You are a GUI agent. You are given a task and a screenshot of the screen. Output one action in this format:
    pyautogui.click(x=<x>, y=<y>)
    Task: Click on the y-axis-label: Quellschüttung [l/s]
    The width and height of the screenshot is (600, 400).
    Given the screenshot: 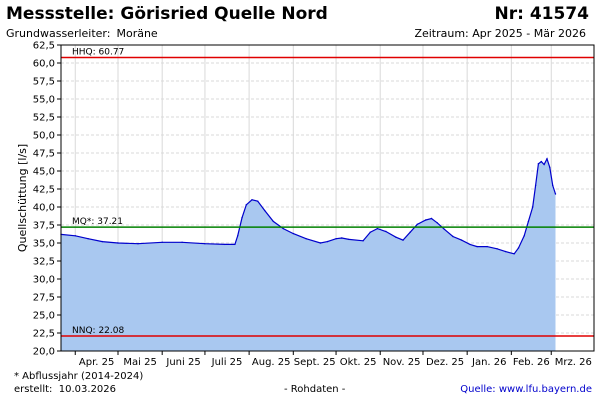 What is the action you would take?
    pyautogui.click(x=22, y=198)
    